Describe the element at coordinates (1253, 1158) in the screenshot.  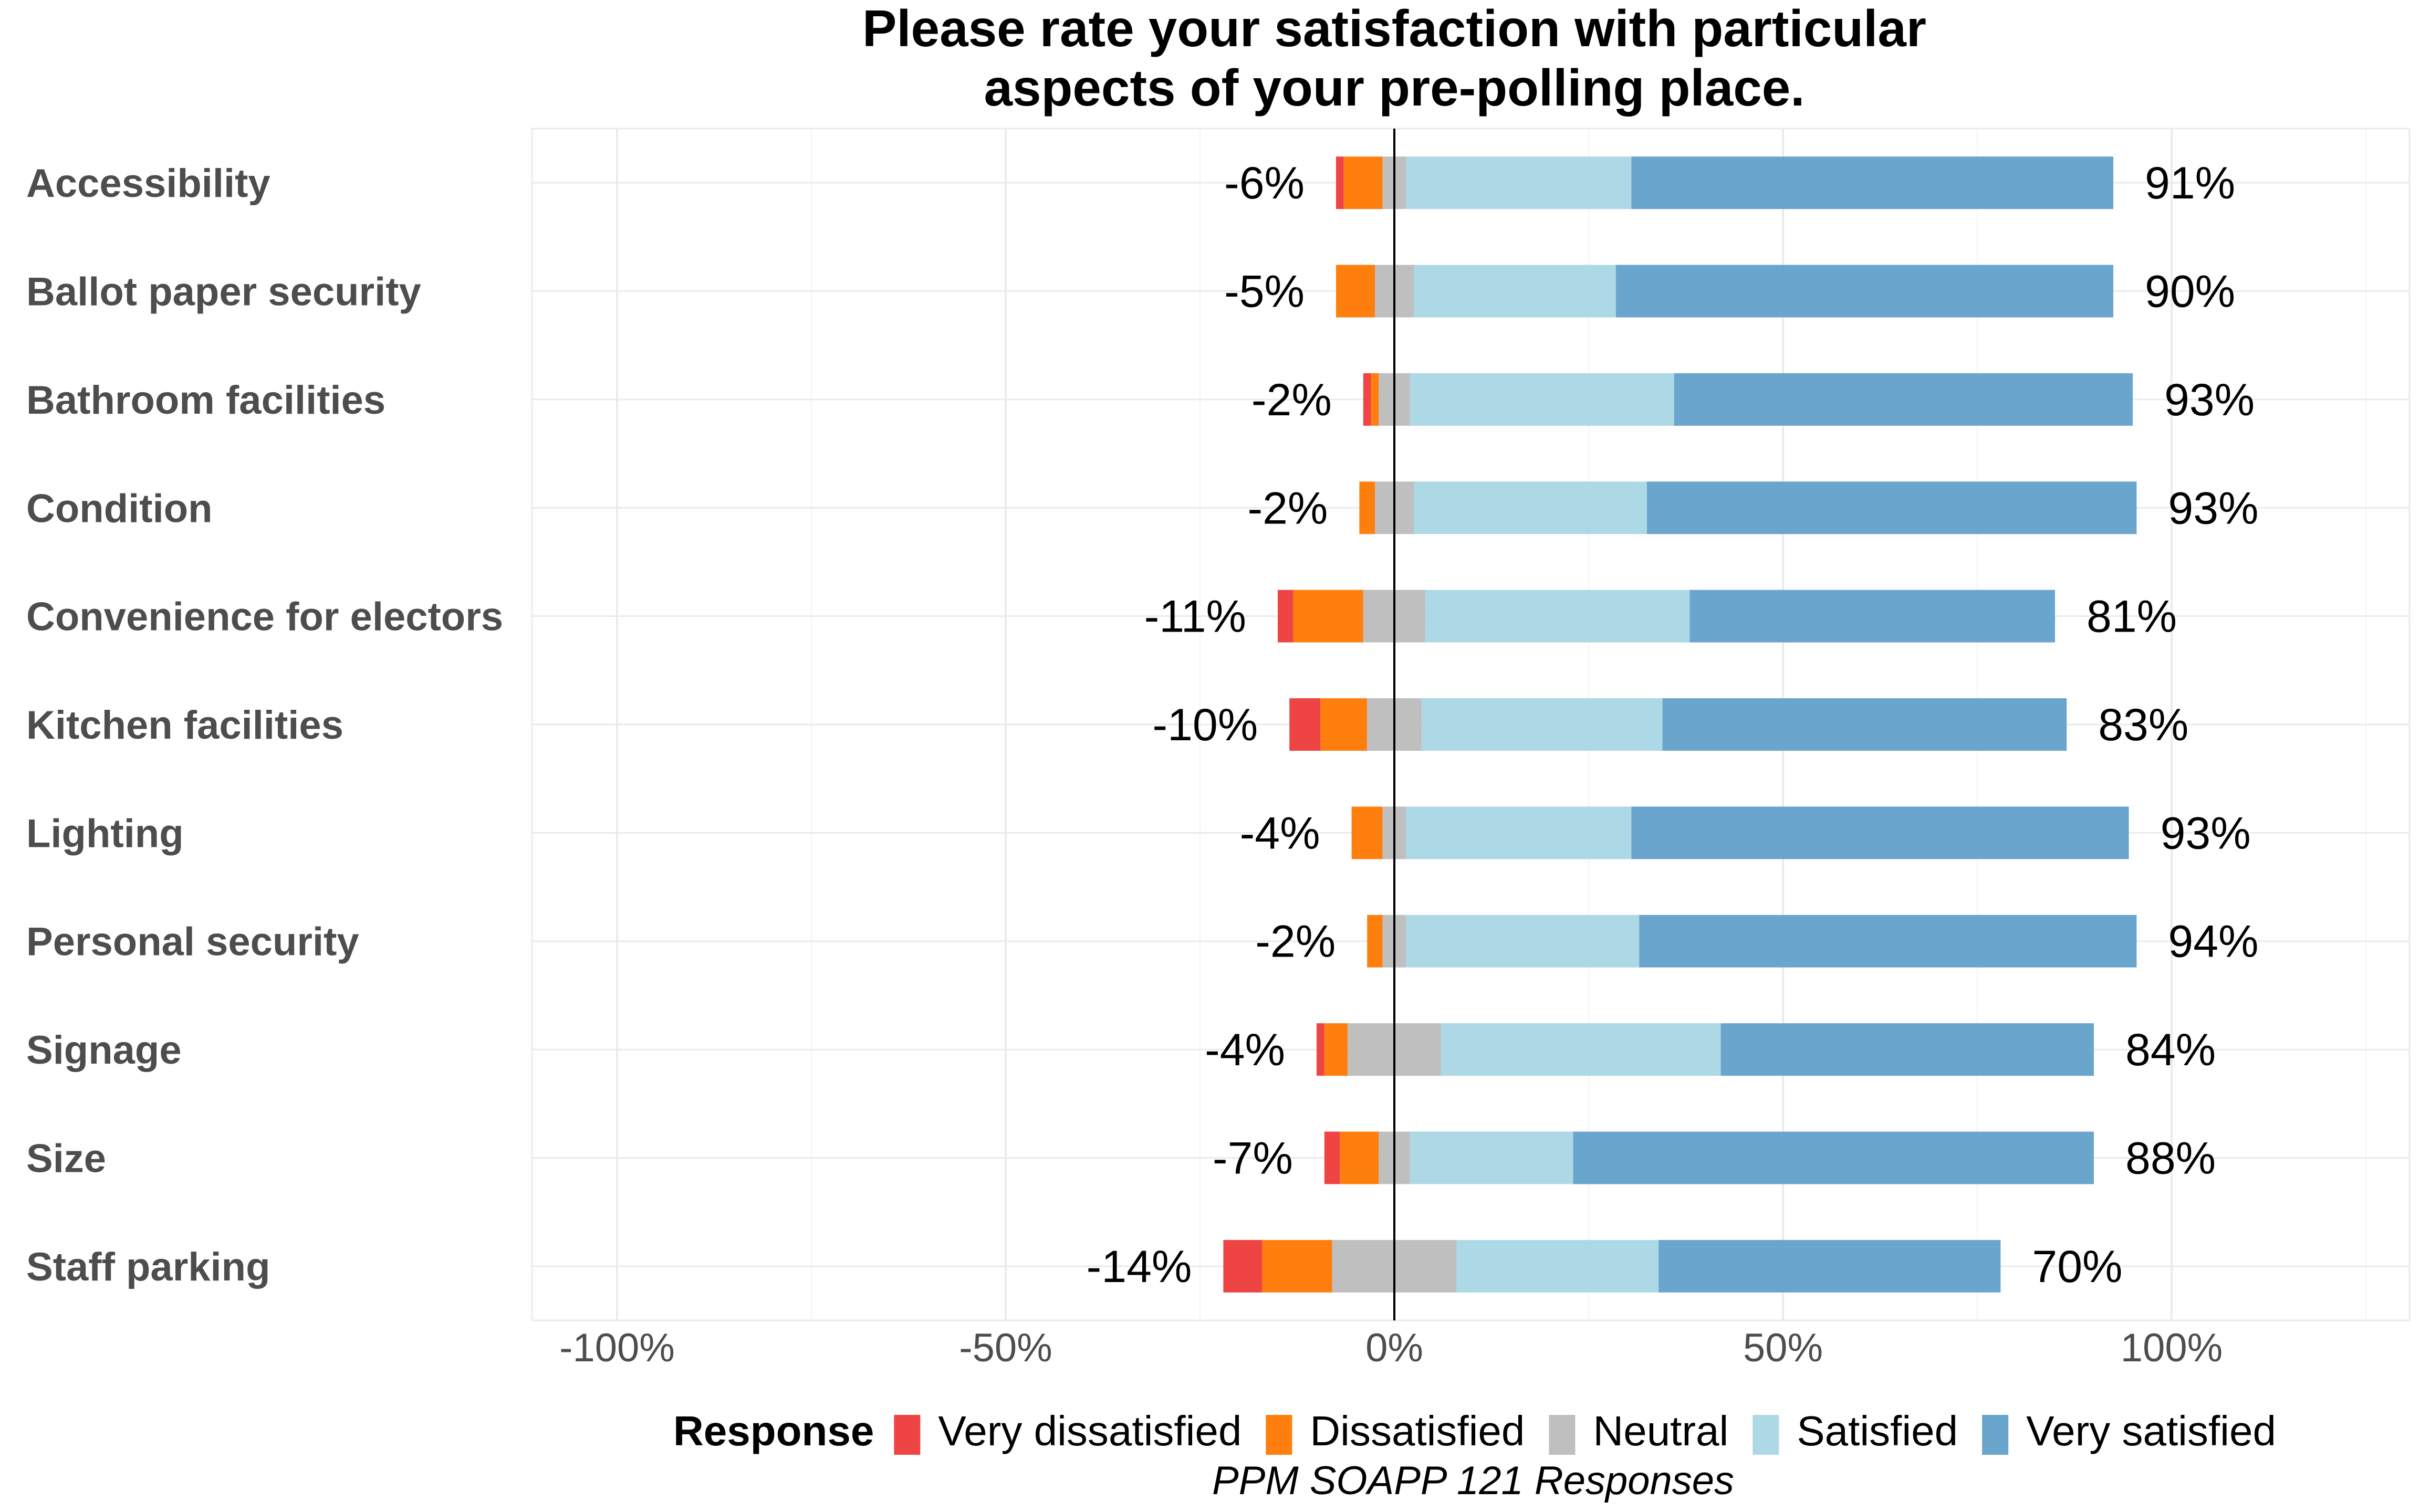
I see `data-label-negative: -7%` at that location.